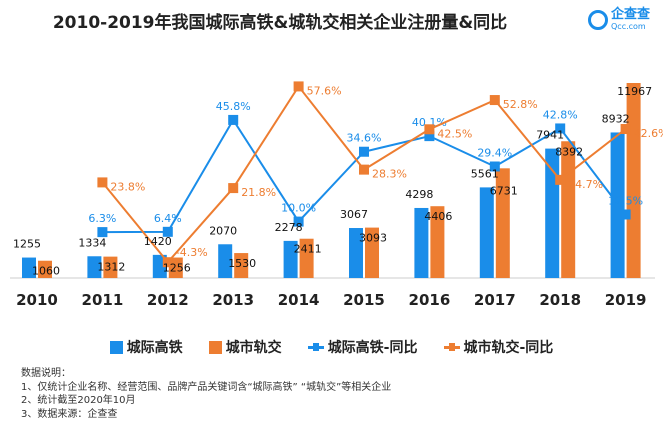 This screenshot has height=423, width=663. I want to click on legend-label: 城际高铁-同比, so click(372, 348).